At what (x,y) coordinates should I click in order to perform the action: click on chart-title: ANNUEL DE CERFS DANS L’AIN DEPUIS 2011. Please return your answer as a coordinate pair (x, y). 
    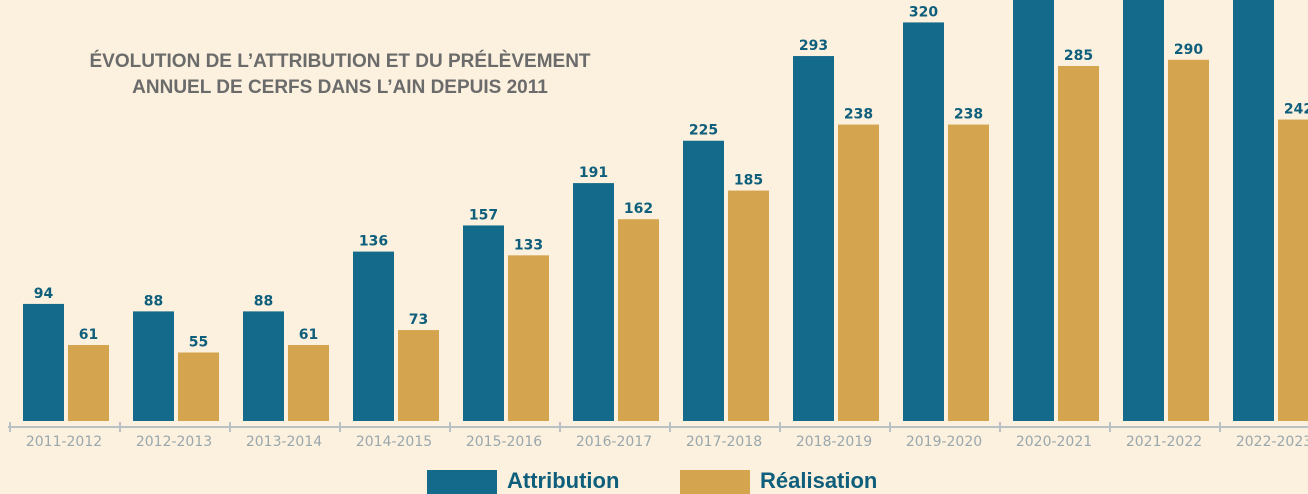
    Looking at the image, I should click on (340, 87).